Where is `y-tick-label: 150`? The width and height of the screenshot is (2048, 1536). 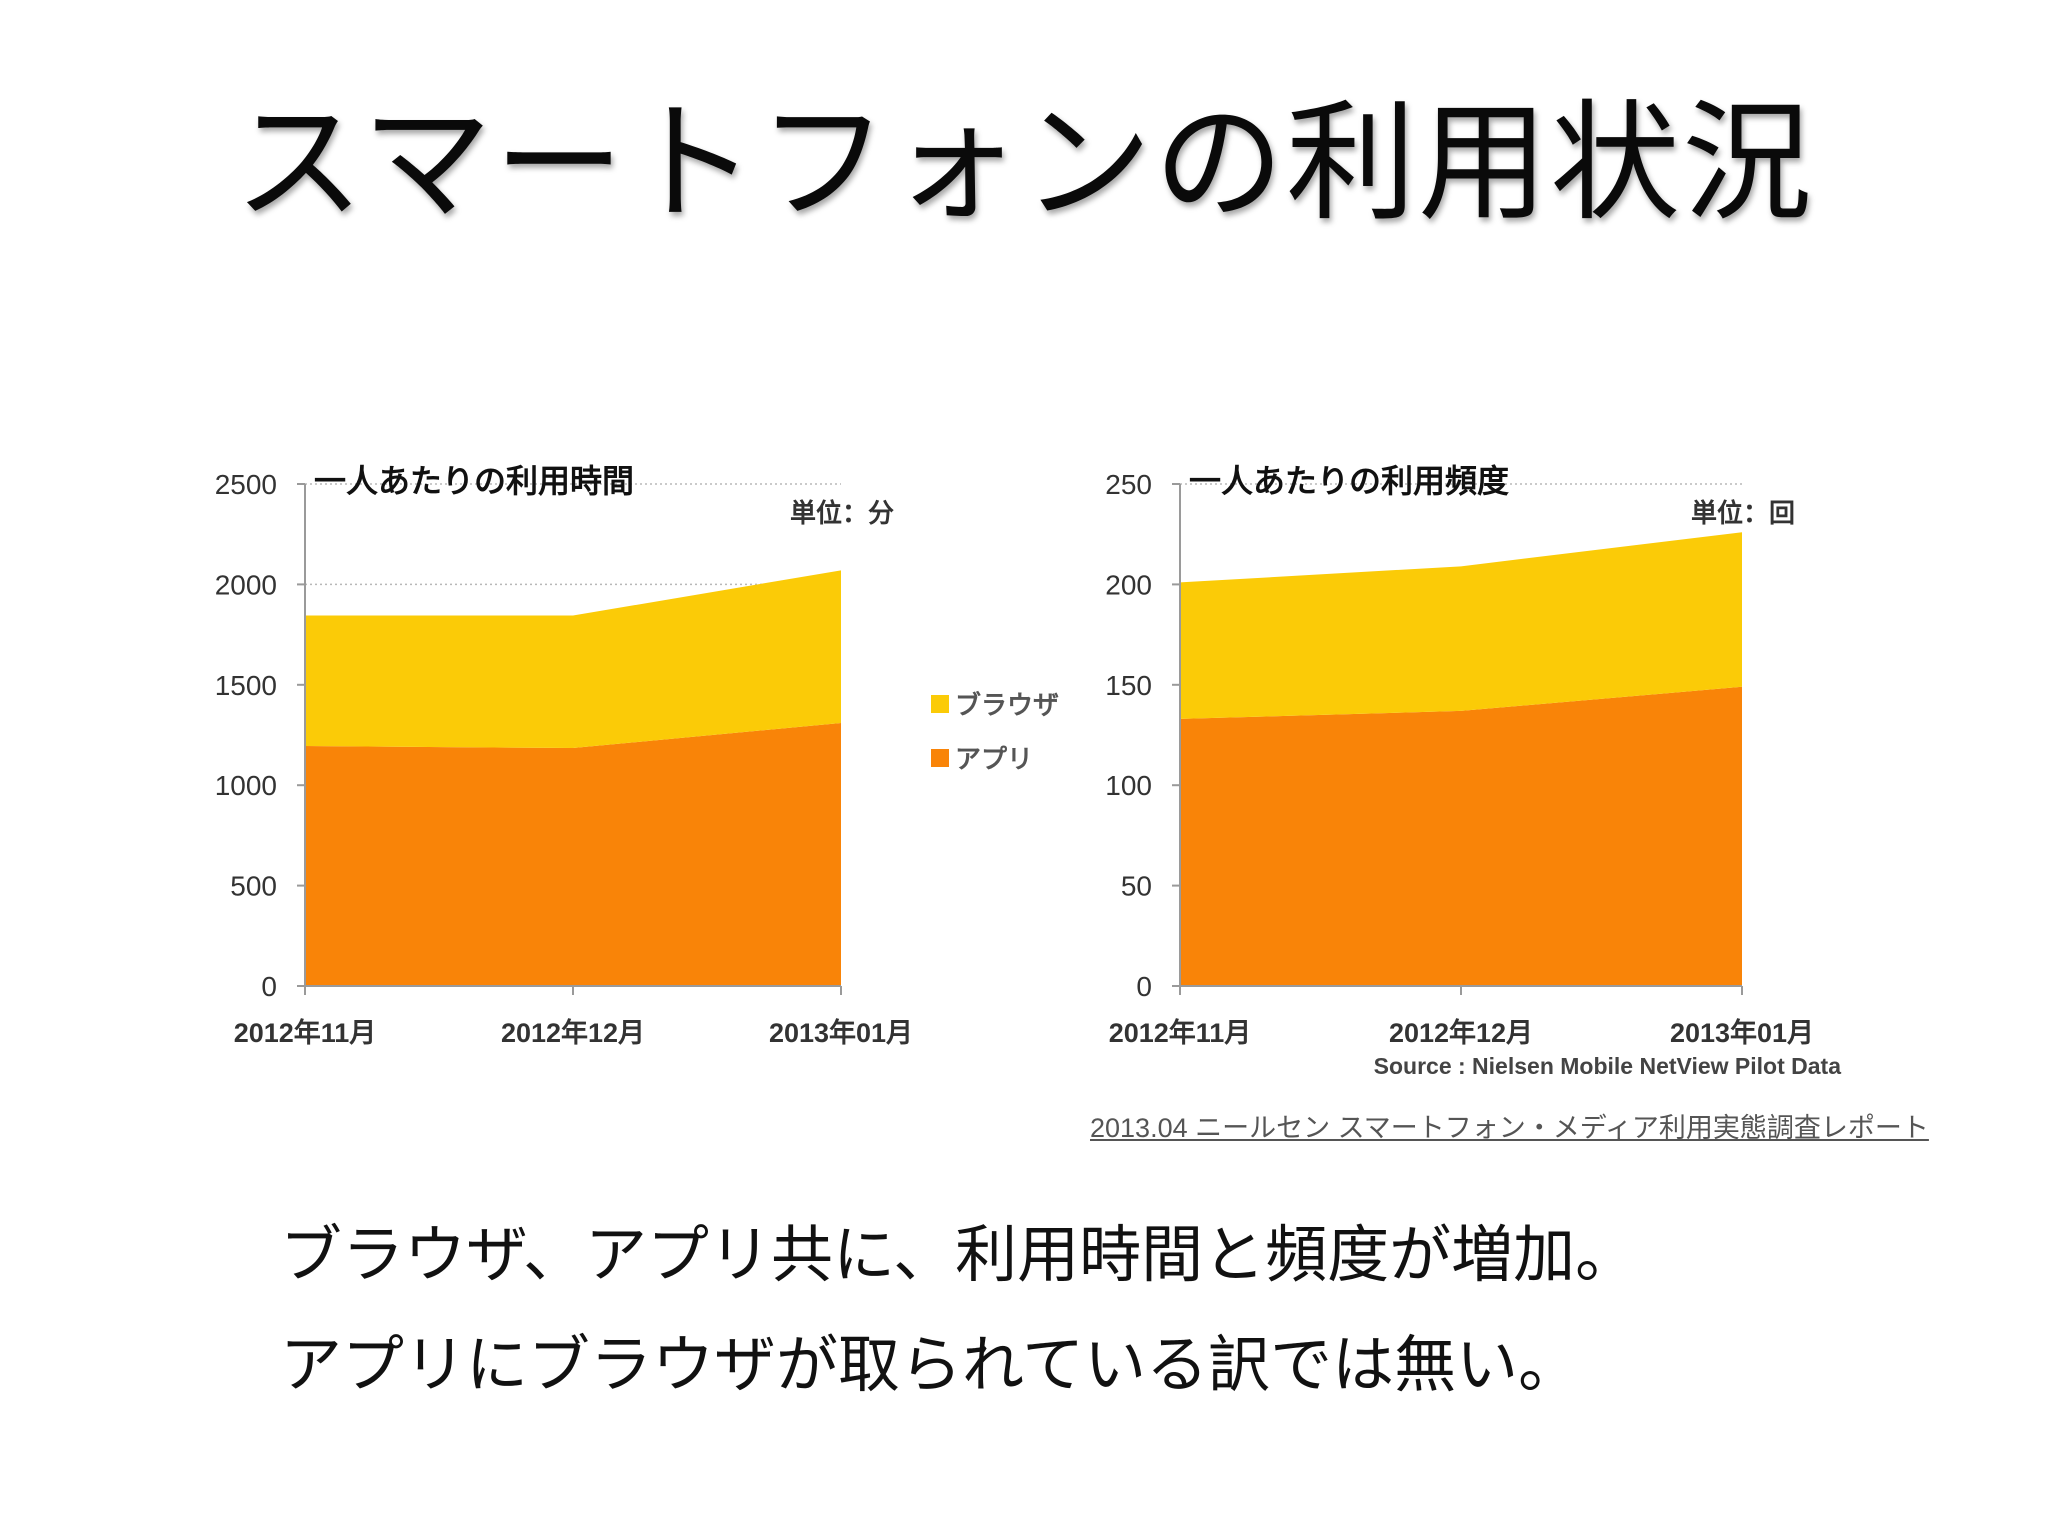 y-tick-label: 150 is located at coordinates (1128, 685).